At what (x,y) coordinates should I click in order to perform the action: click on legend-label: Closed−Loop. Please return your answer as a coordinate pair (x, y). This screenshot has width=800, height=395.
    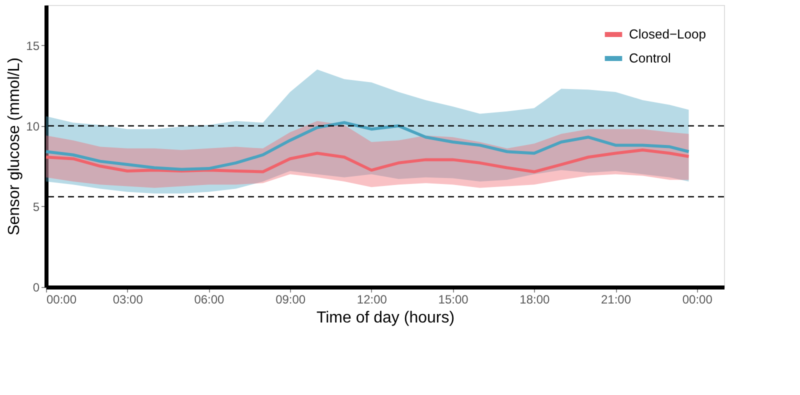
    Looking at the image, I should click on (667, 34).